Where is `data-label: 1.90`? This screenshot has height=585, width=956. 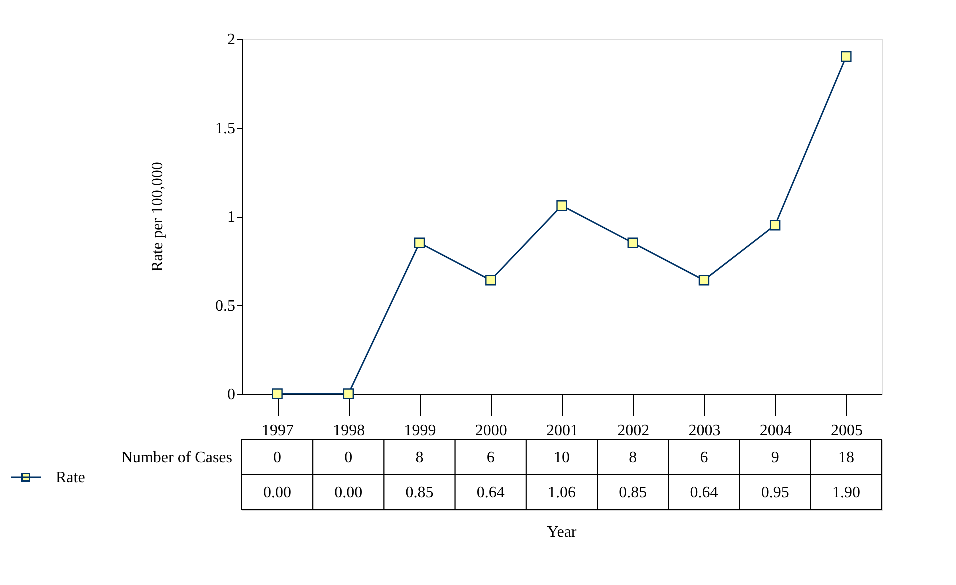 data-label: 1.90 is located at coordinates (846, 493).